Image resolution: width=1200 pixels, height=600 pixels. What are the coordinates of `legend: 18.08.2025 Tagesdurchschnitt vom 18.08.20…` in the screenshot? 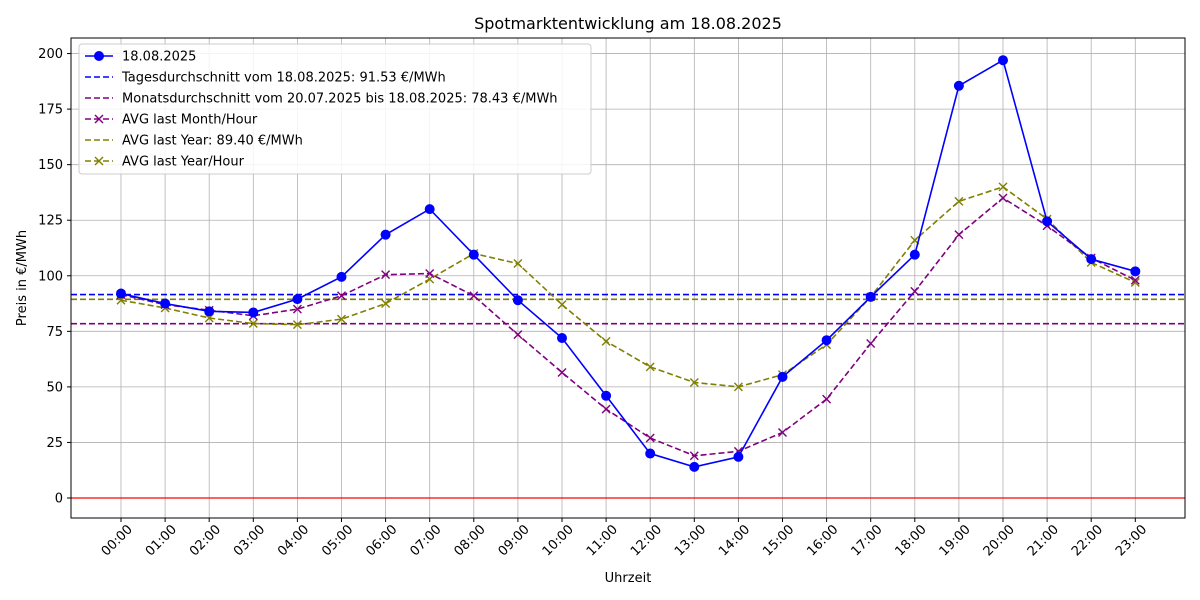 It's located at (335, 109).